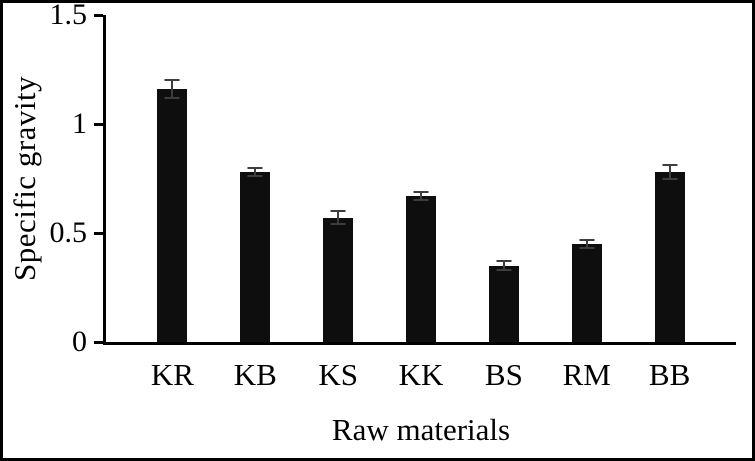 Image resolution: width=755 pixels, height=461 pixels. Describe the element at coordinates (503, 303) in the screenshot. I see `bar-BS` at that location.